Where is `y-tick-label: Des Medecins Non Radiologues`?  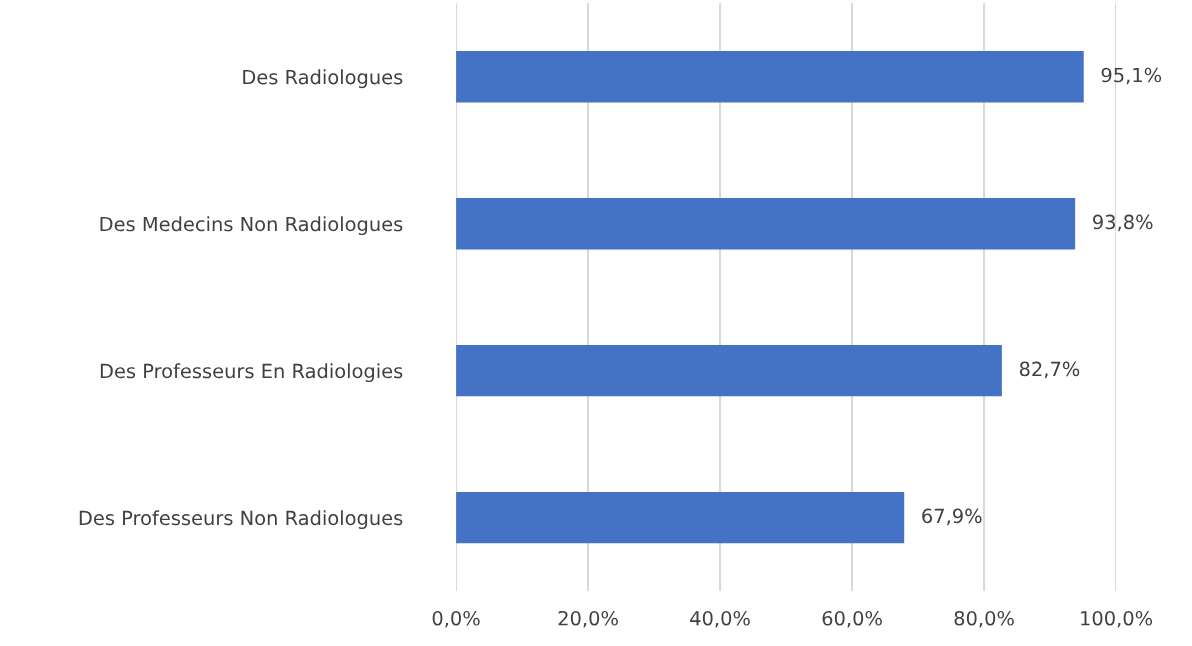 y-tick-label: Des Medecins Non Radiologues is located at coordinates (251, 226).